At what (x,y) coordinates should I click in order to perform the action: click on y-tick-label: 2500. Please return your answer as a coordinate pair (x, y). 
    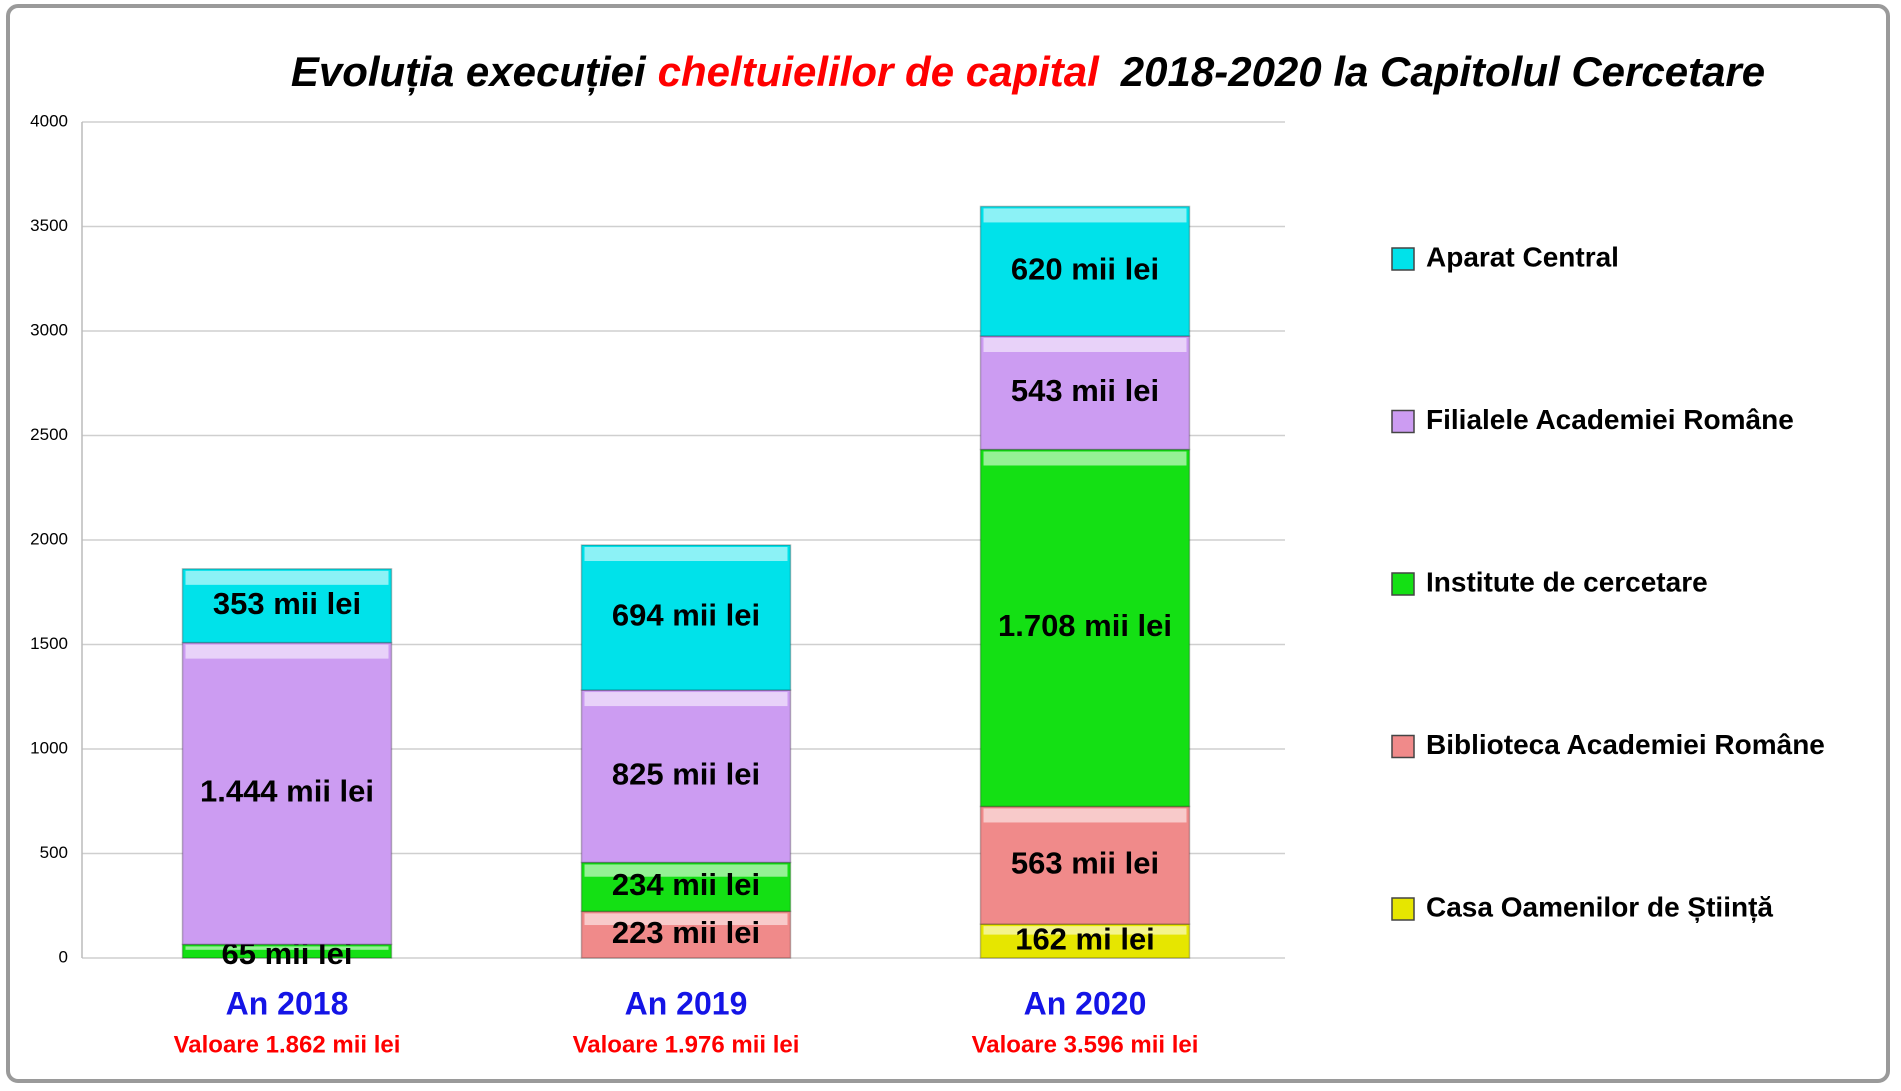
    Looking at the image, I should click on (49, 434).